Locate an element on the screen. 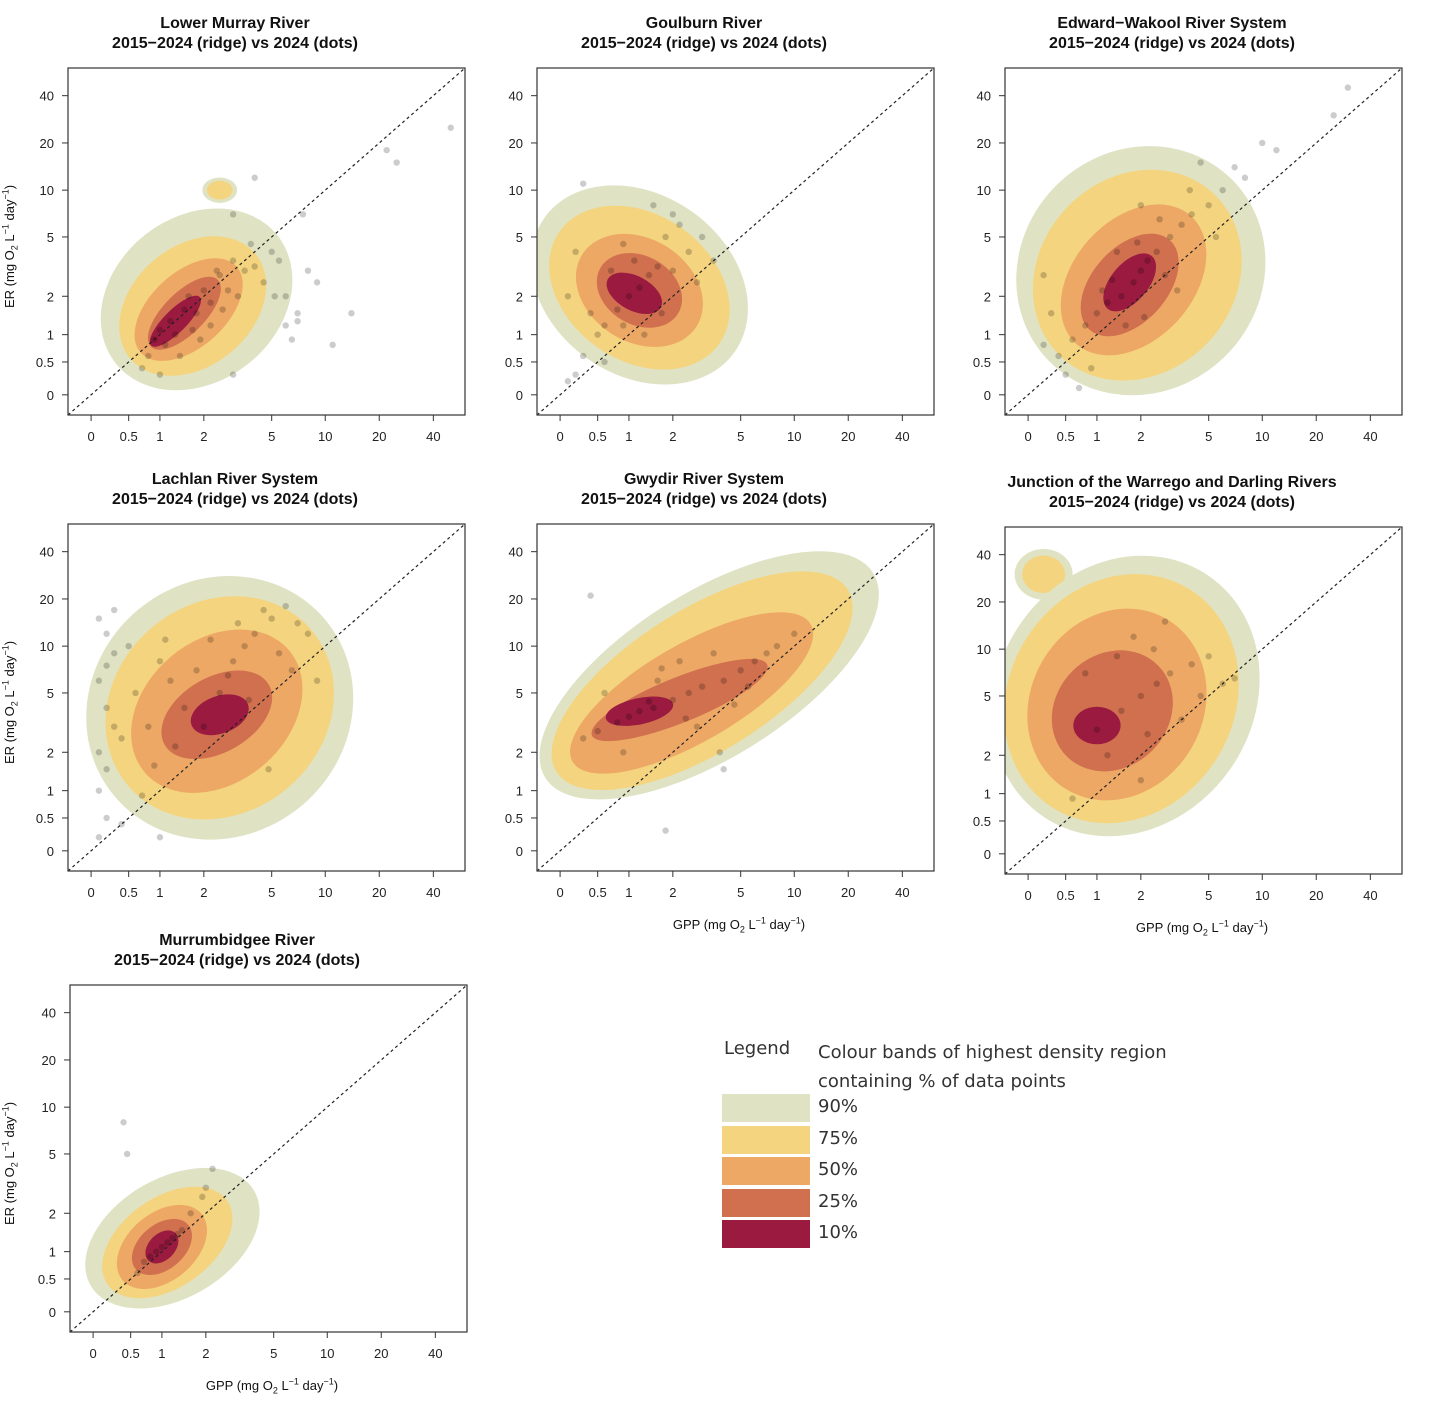 The image size is (1440, 1418). legend-row-50: 50% is located at coordinates (832, 1171).